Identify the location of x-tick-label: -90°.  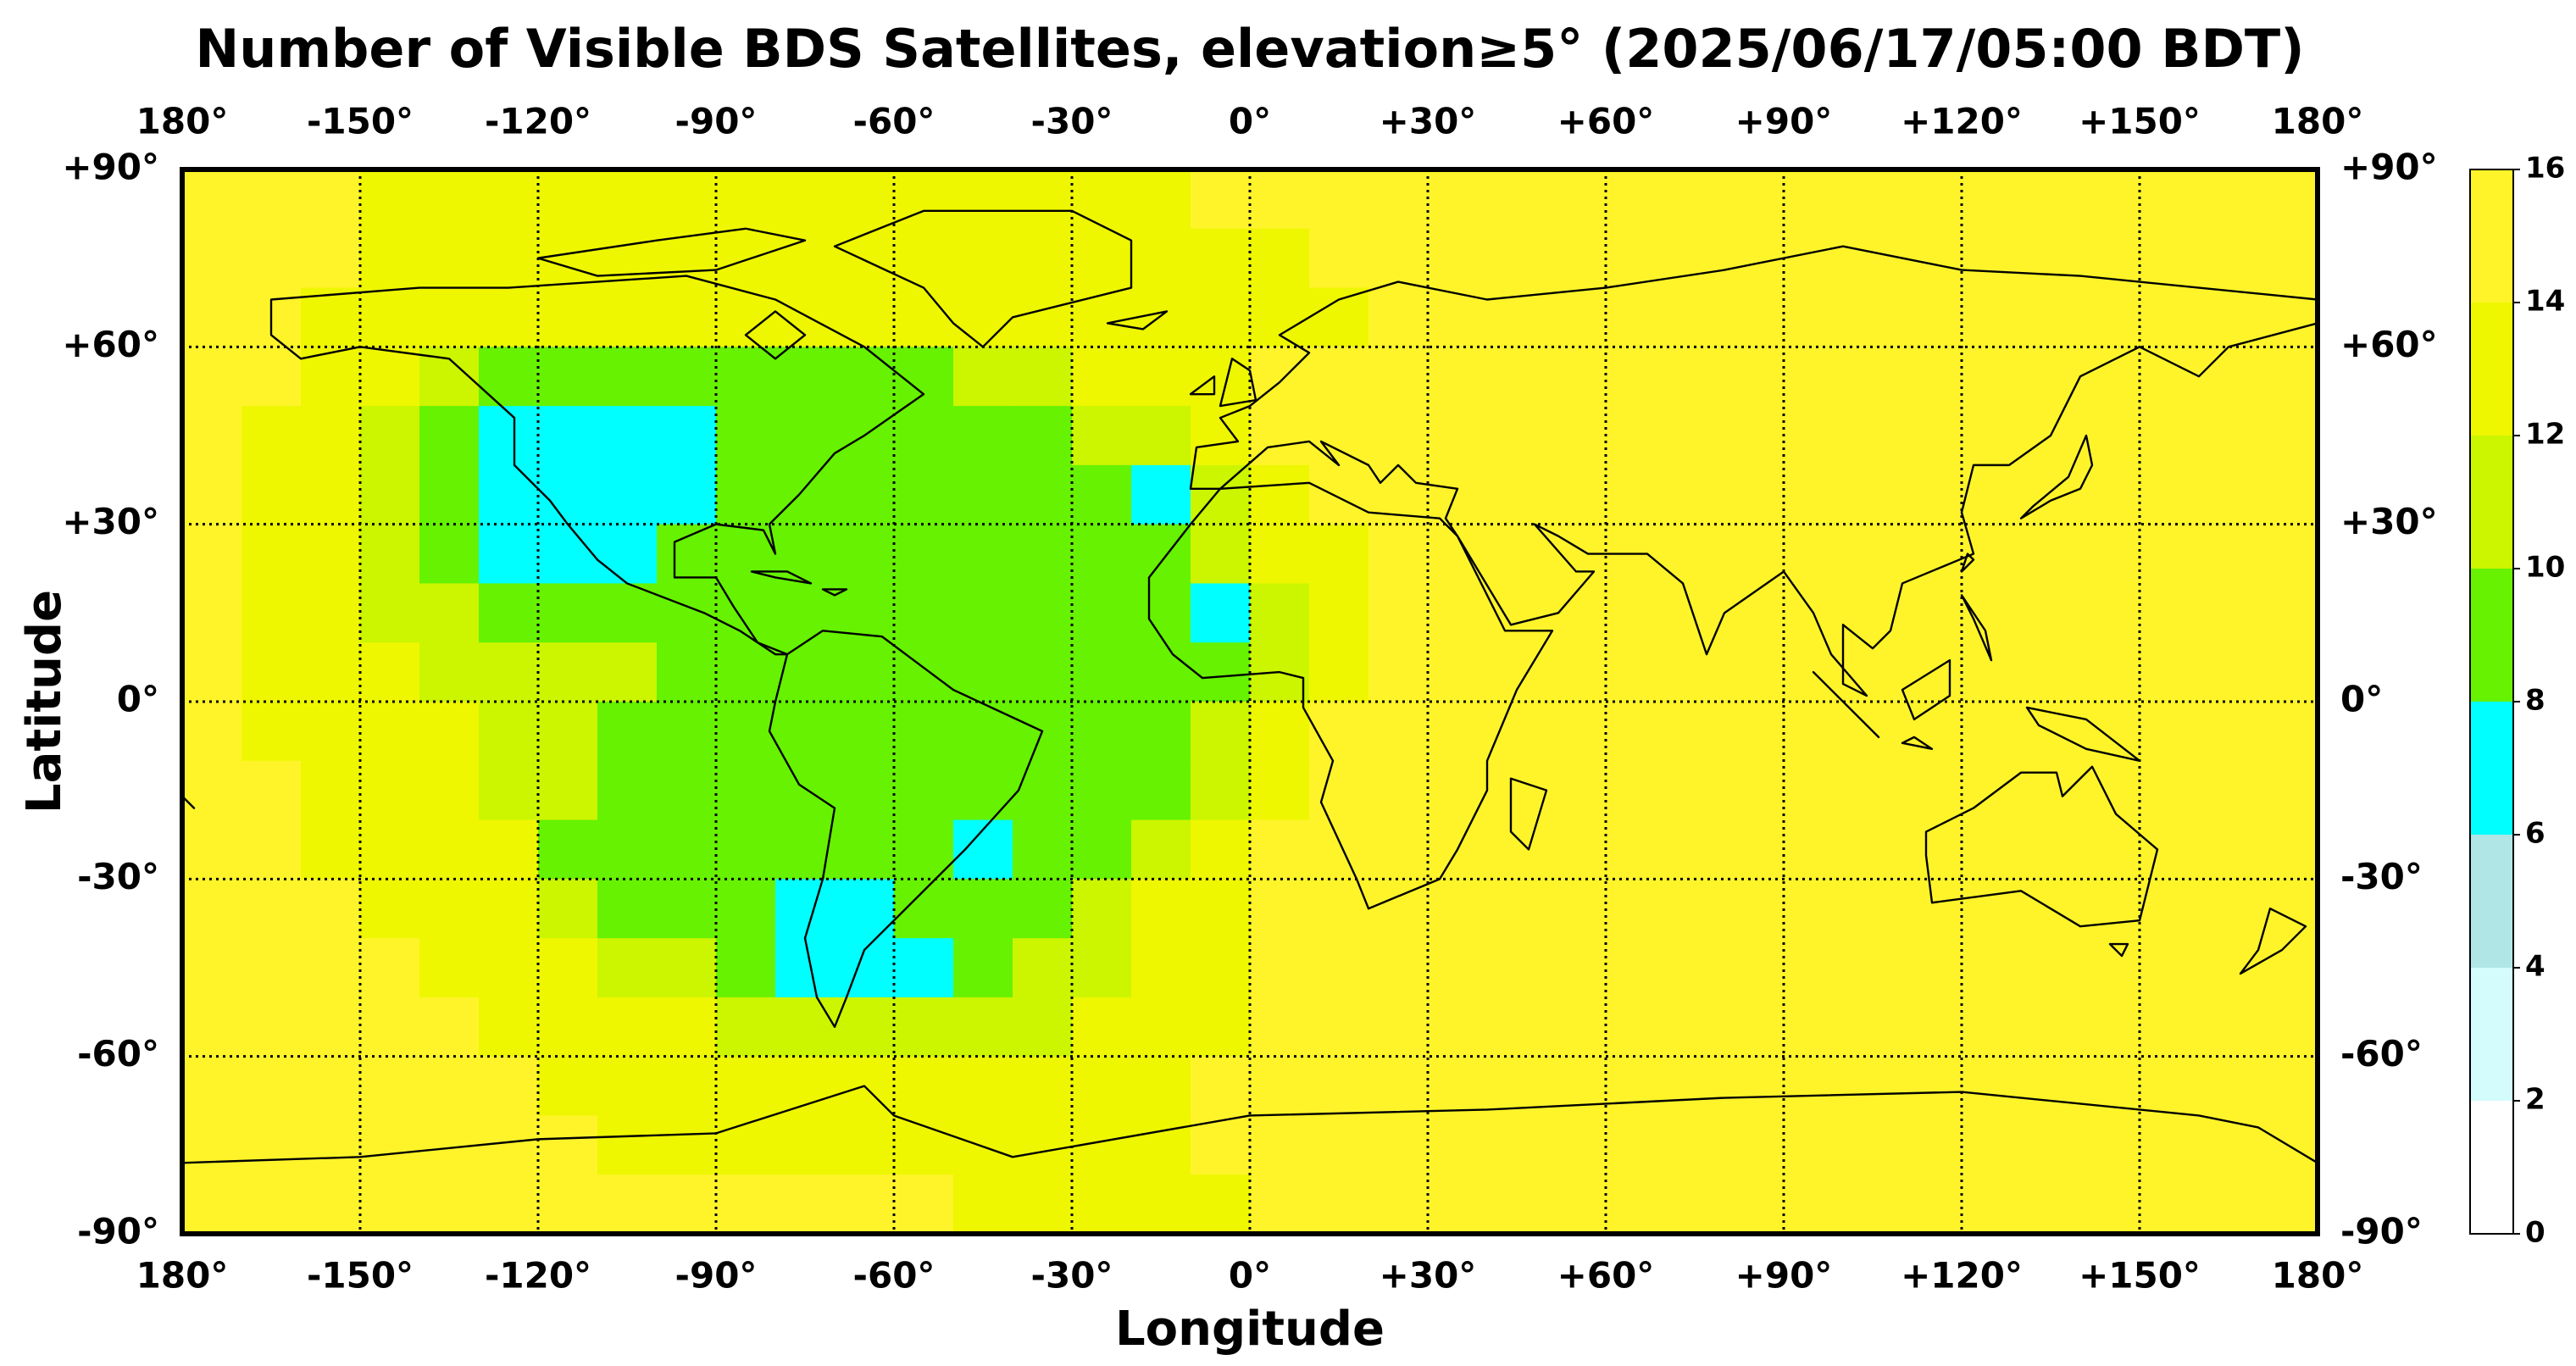
(716, 1276).